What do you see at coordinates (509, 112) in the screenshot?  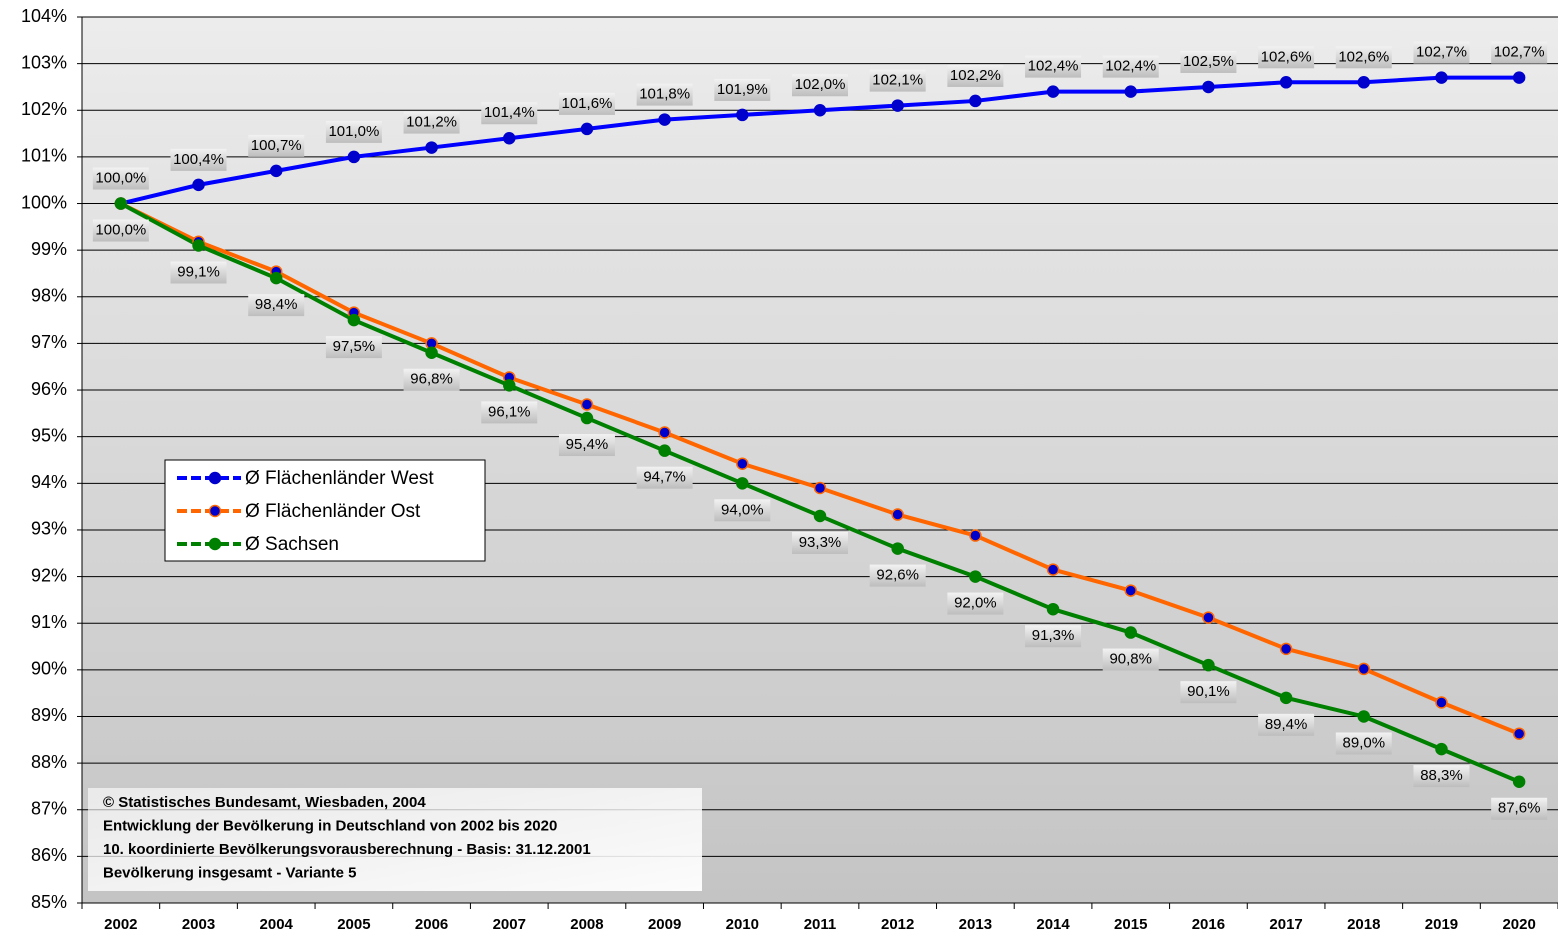 I see `value-label: 101,4%` at bounding box center [509, 112].